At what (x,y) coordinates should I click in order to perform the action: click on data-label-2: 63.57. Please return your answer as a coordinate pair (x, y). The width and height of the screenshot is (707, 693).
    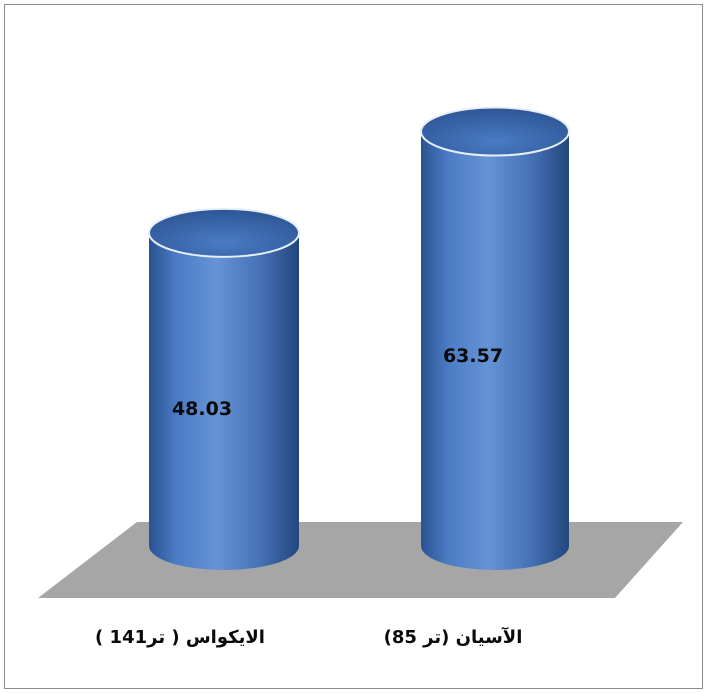
    Looking at the image, I should click on (473, 356).